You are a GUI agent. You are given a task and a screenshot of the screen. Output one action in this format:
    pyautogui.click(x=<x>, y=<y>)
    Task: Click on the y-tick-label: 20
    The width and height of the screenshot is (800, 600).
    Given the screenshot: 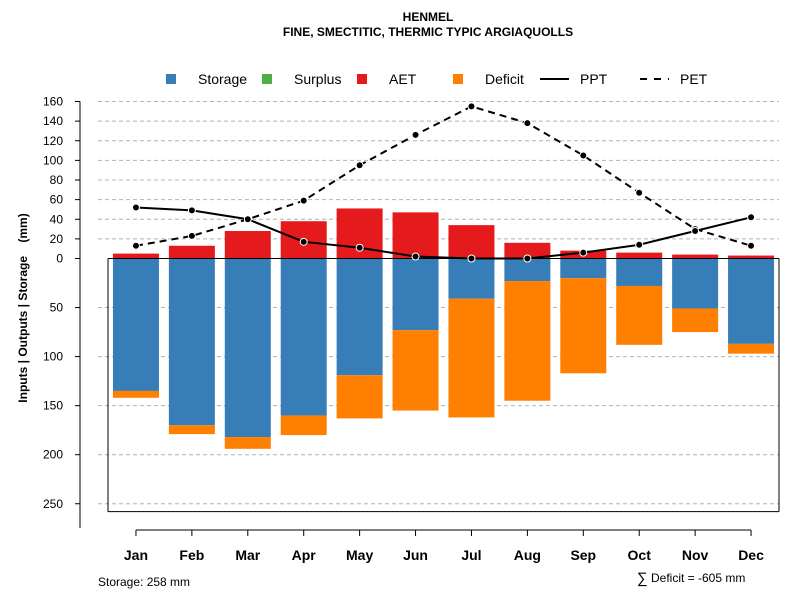 What is the action you would take?
    pyautogui.click(x=57, y=239)
    